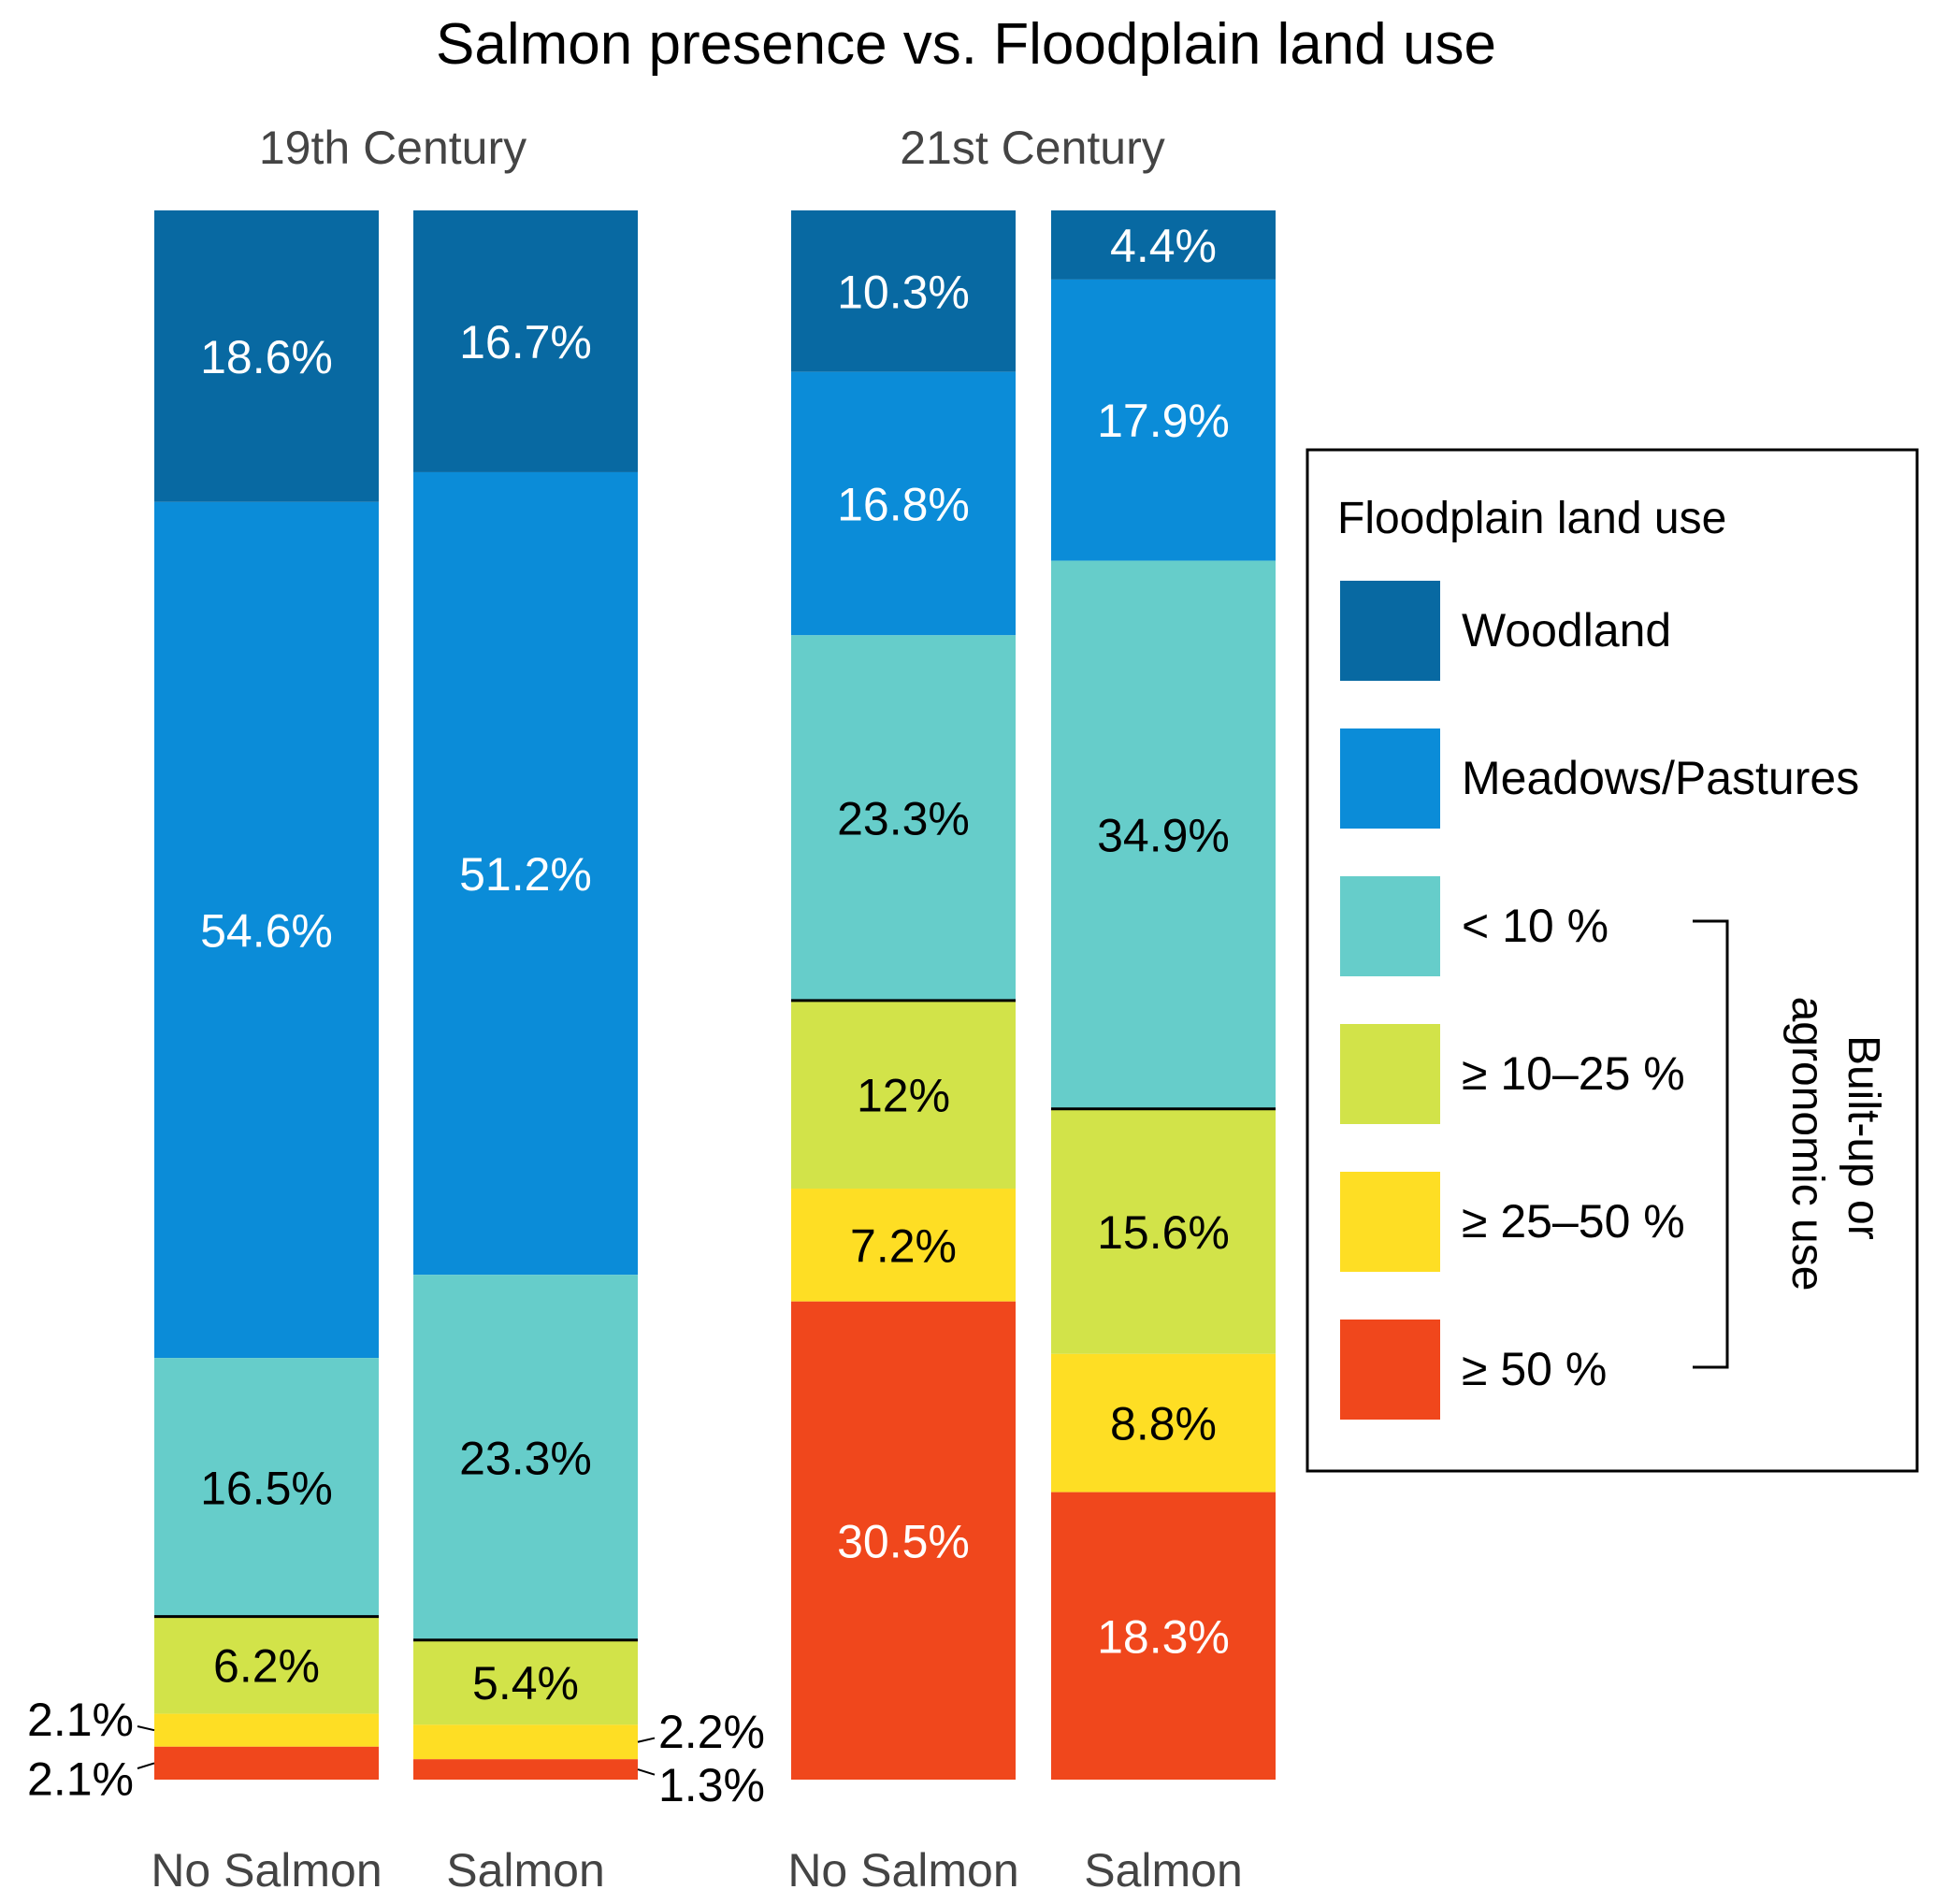 The height and width of the screenshot is (1904, 1933). What do you see at coordinates (1566, 630) in the screenshot?
I see `legend-label-woodland: Woodland` at bounding box center [1566, 630].